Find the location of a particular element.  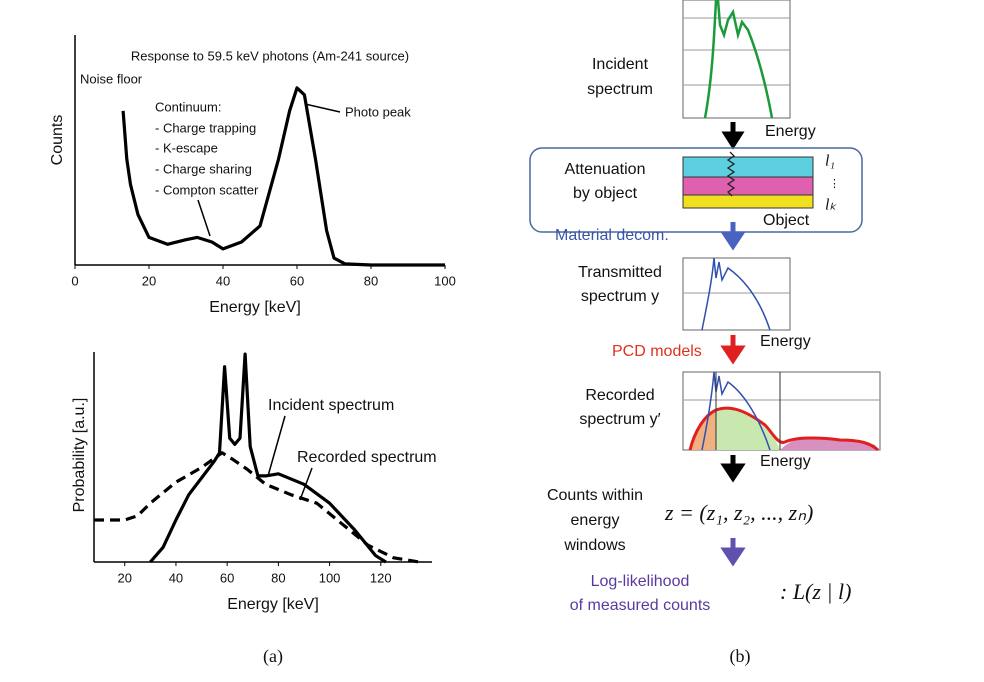

formula: : L(z | l) is located at coordinates (815, 591).